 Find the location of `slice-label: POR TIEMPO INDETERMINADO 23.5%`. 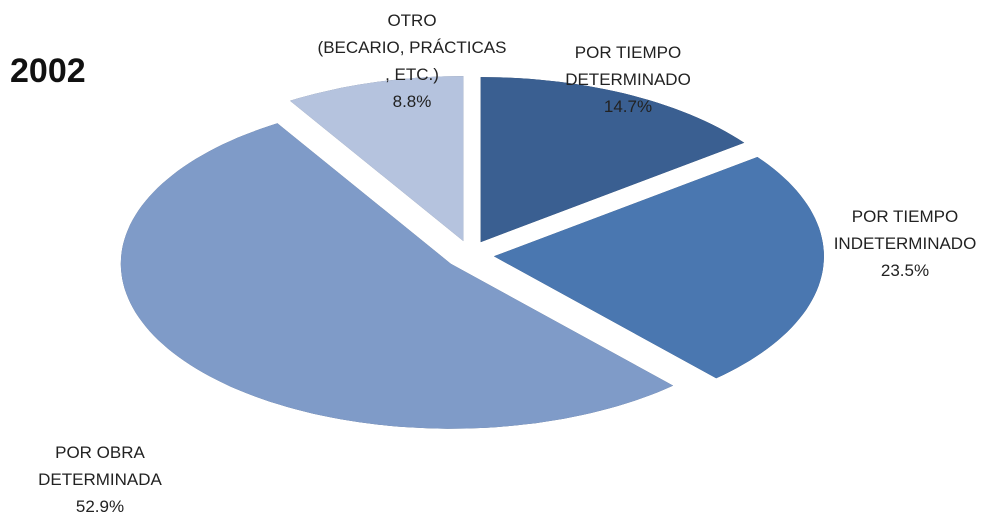

slice-label: POR TIEMPO INDETERMINADO 23.5% is located at coordinates (905, 243).